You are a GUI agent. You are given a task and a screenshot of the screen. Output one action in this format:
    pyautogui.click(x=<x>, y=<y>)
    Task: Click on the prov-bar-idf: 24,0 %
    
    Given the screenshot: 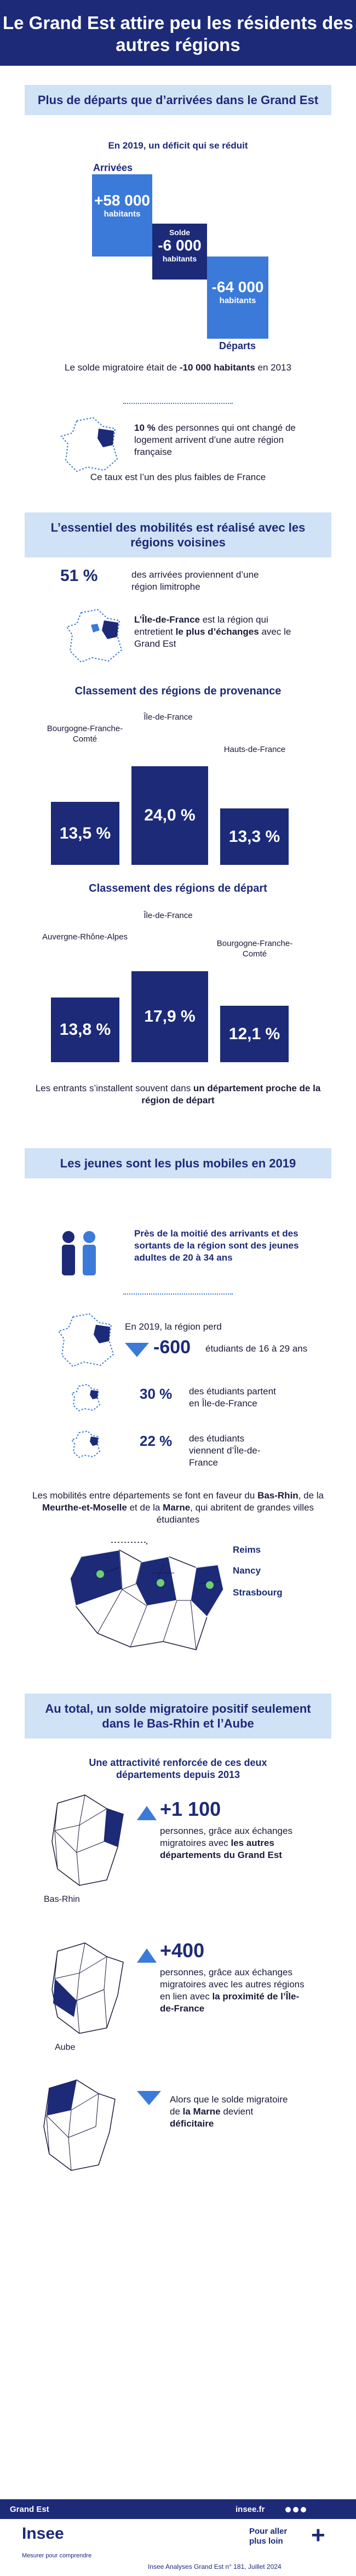 What is the action you would take?
    pyautogui.click(x=169, y=815)
    